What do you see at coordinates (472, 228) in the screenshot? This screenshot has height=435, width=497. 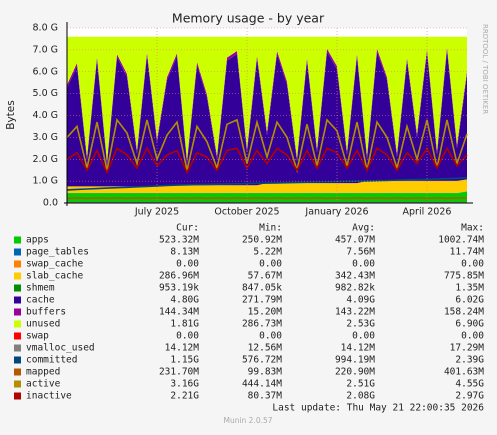 I see `legend-header: Max:` at bounding box center [472, 228].